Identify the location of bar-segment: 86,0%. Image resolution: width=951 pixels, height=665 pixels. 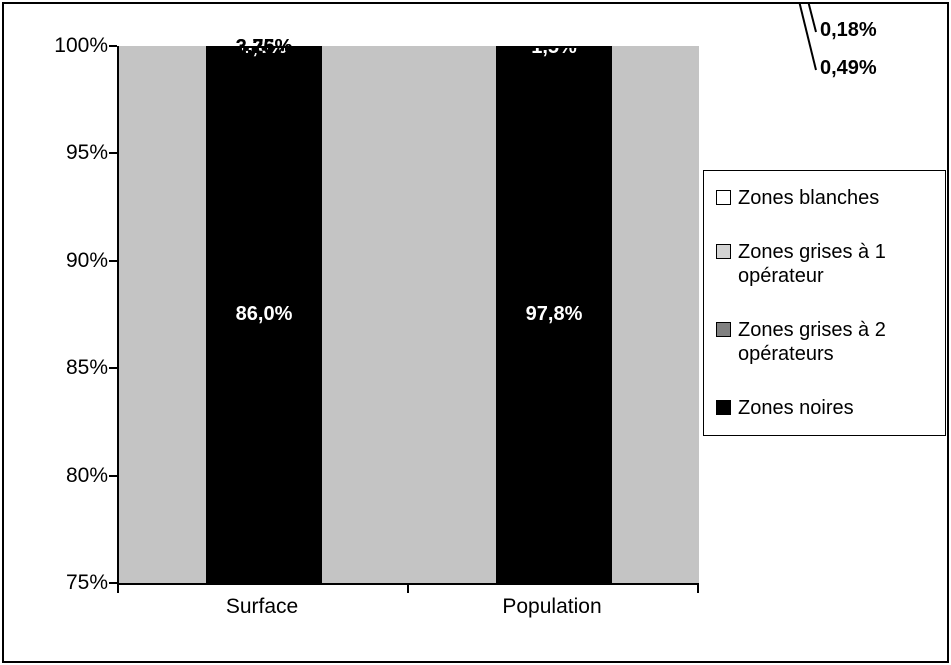
(264, 314).